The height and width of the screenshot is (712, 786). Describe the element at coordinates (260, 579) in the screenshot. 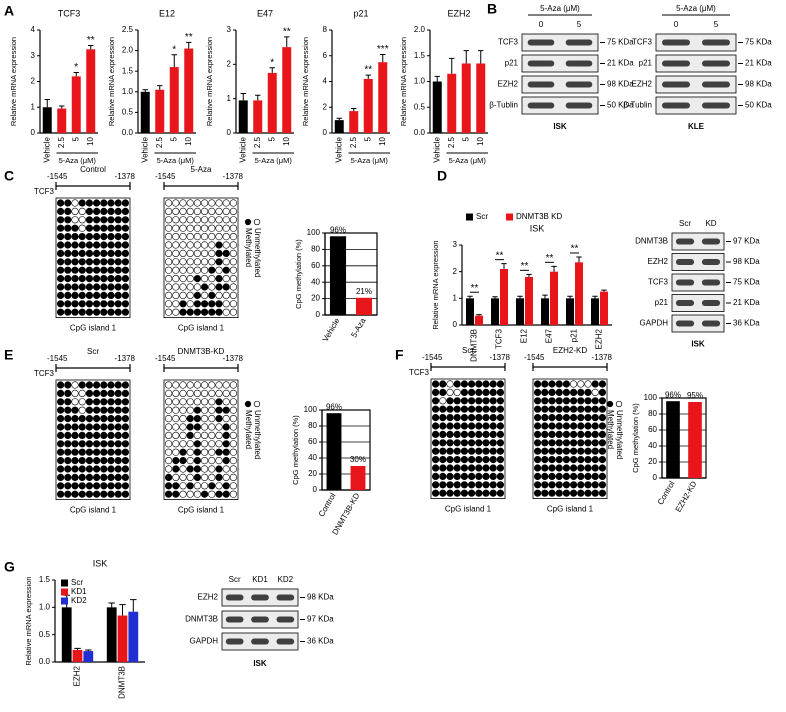

I see `lane-label: KD1` at that location.